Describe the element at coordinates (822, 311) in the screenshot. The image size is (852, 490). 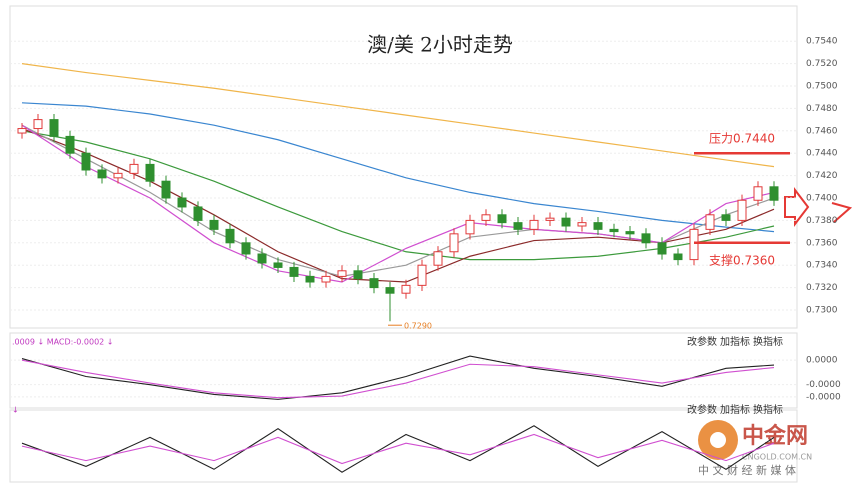
I see `y-tick-label: 0.7300` at that location.